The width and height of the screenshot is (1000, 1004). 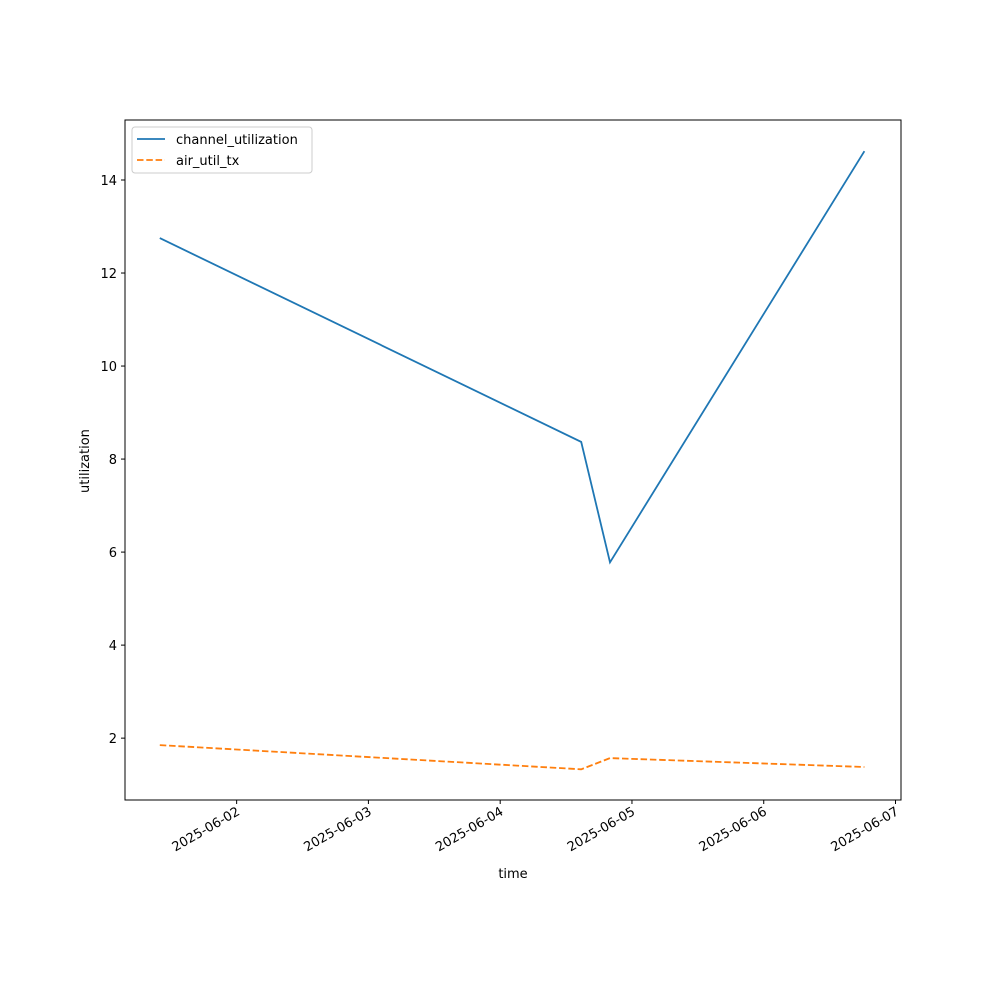 What do you see at coordinates (108, 367) in the screenshot?
I see `y-tick-label: 10` at bounding box center [108, 367].